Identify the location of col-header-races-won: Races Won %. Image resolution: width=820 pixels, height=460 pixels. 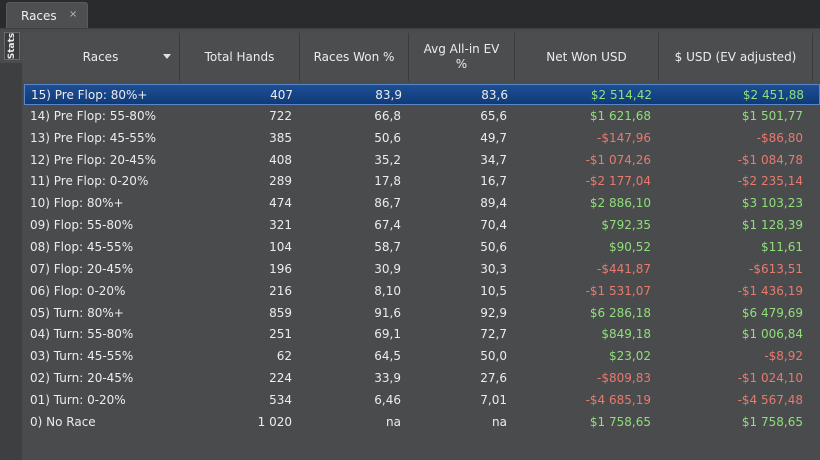
(354, 57).